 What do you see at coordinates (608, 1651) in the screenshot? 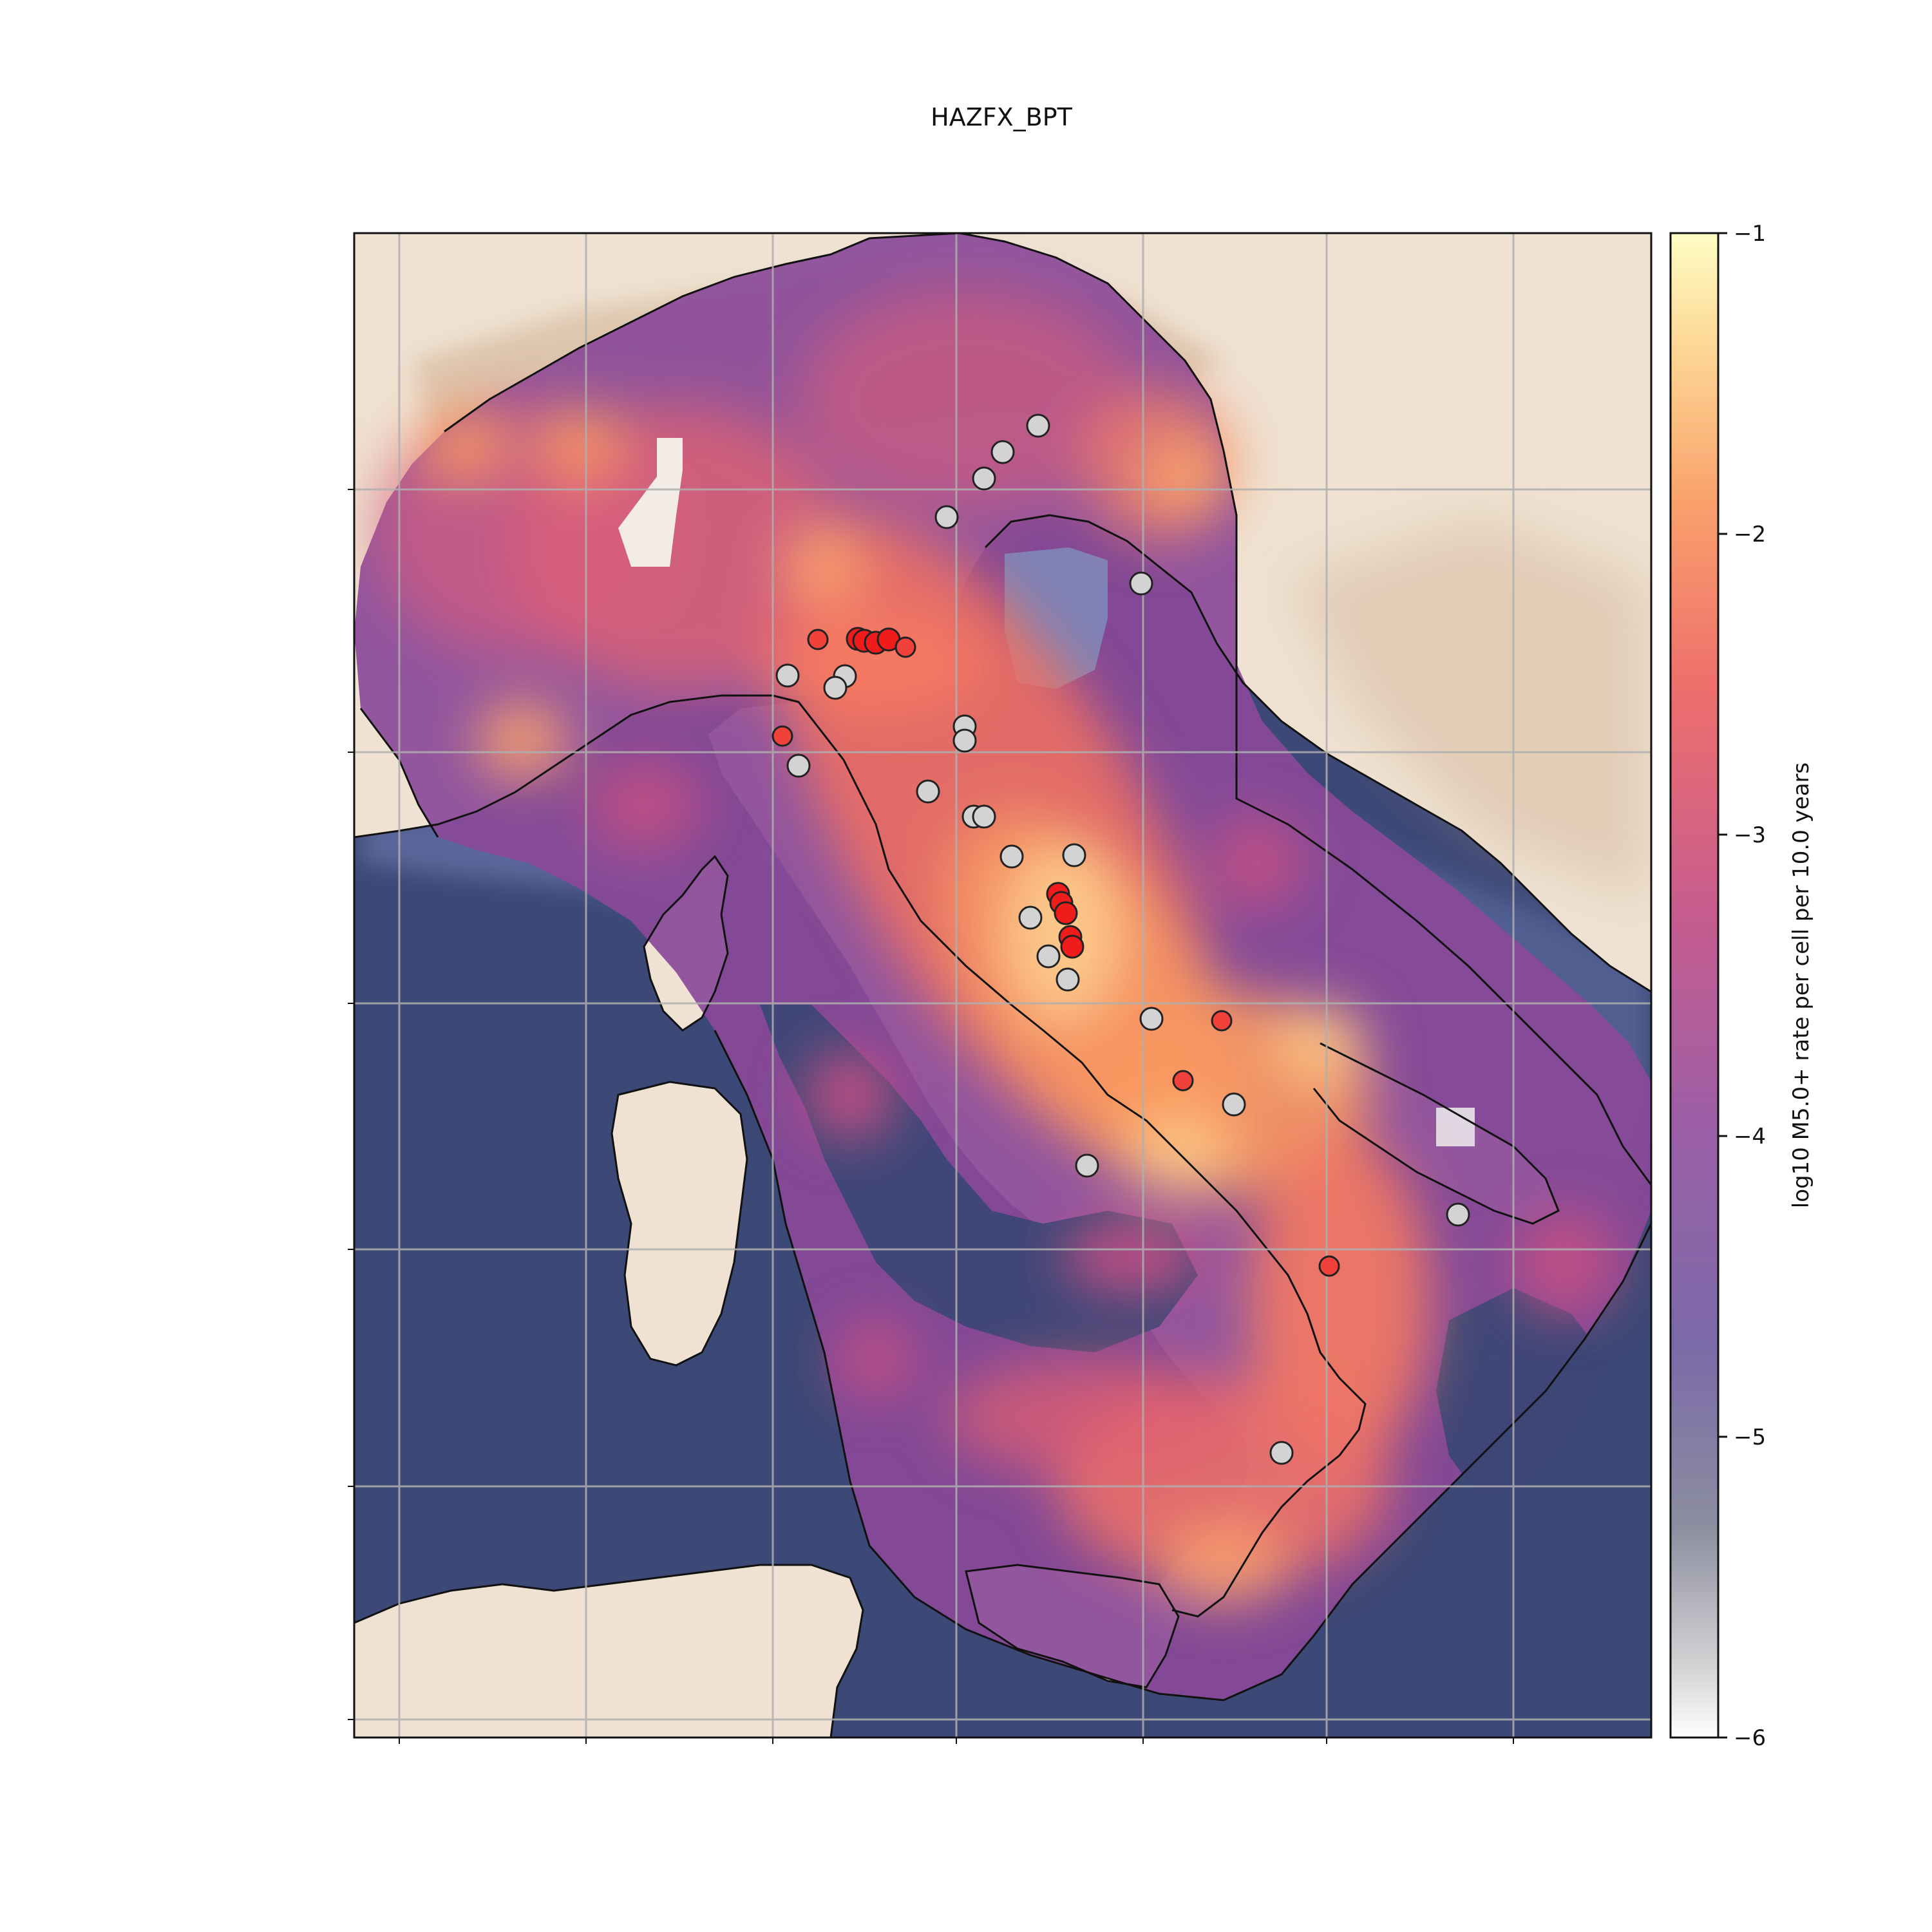
I see `land-africa` at bounding box center [608, 1651].